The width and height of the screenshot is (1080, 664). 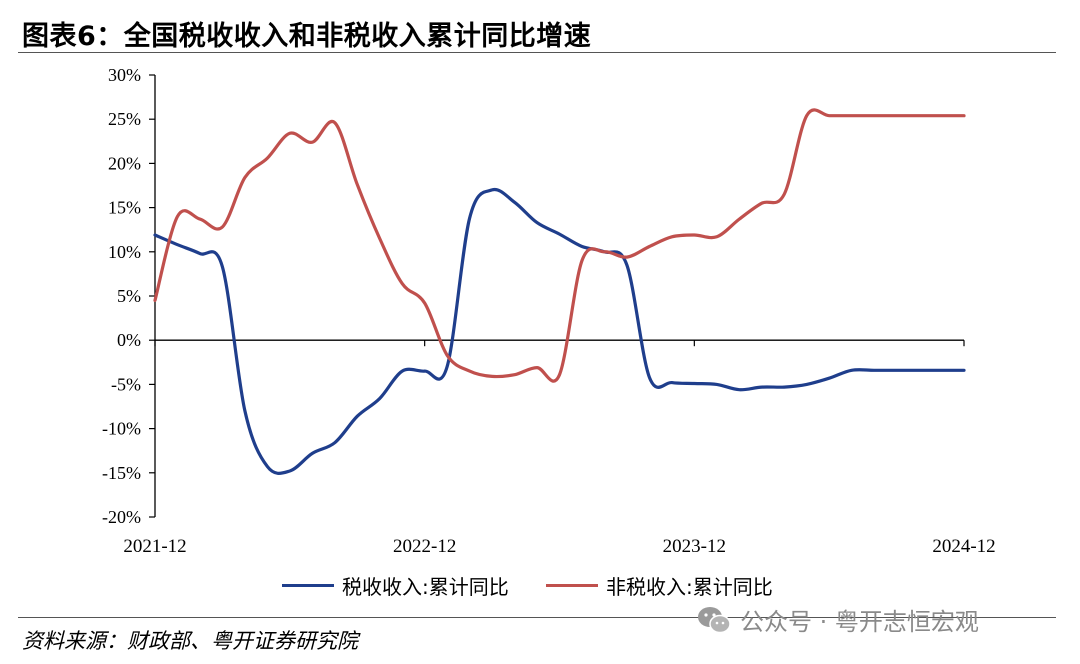 I want to click on y-tick-label: -5%, so click(x=126, y=384).